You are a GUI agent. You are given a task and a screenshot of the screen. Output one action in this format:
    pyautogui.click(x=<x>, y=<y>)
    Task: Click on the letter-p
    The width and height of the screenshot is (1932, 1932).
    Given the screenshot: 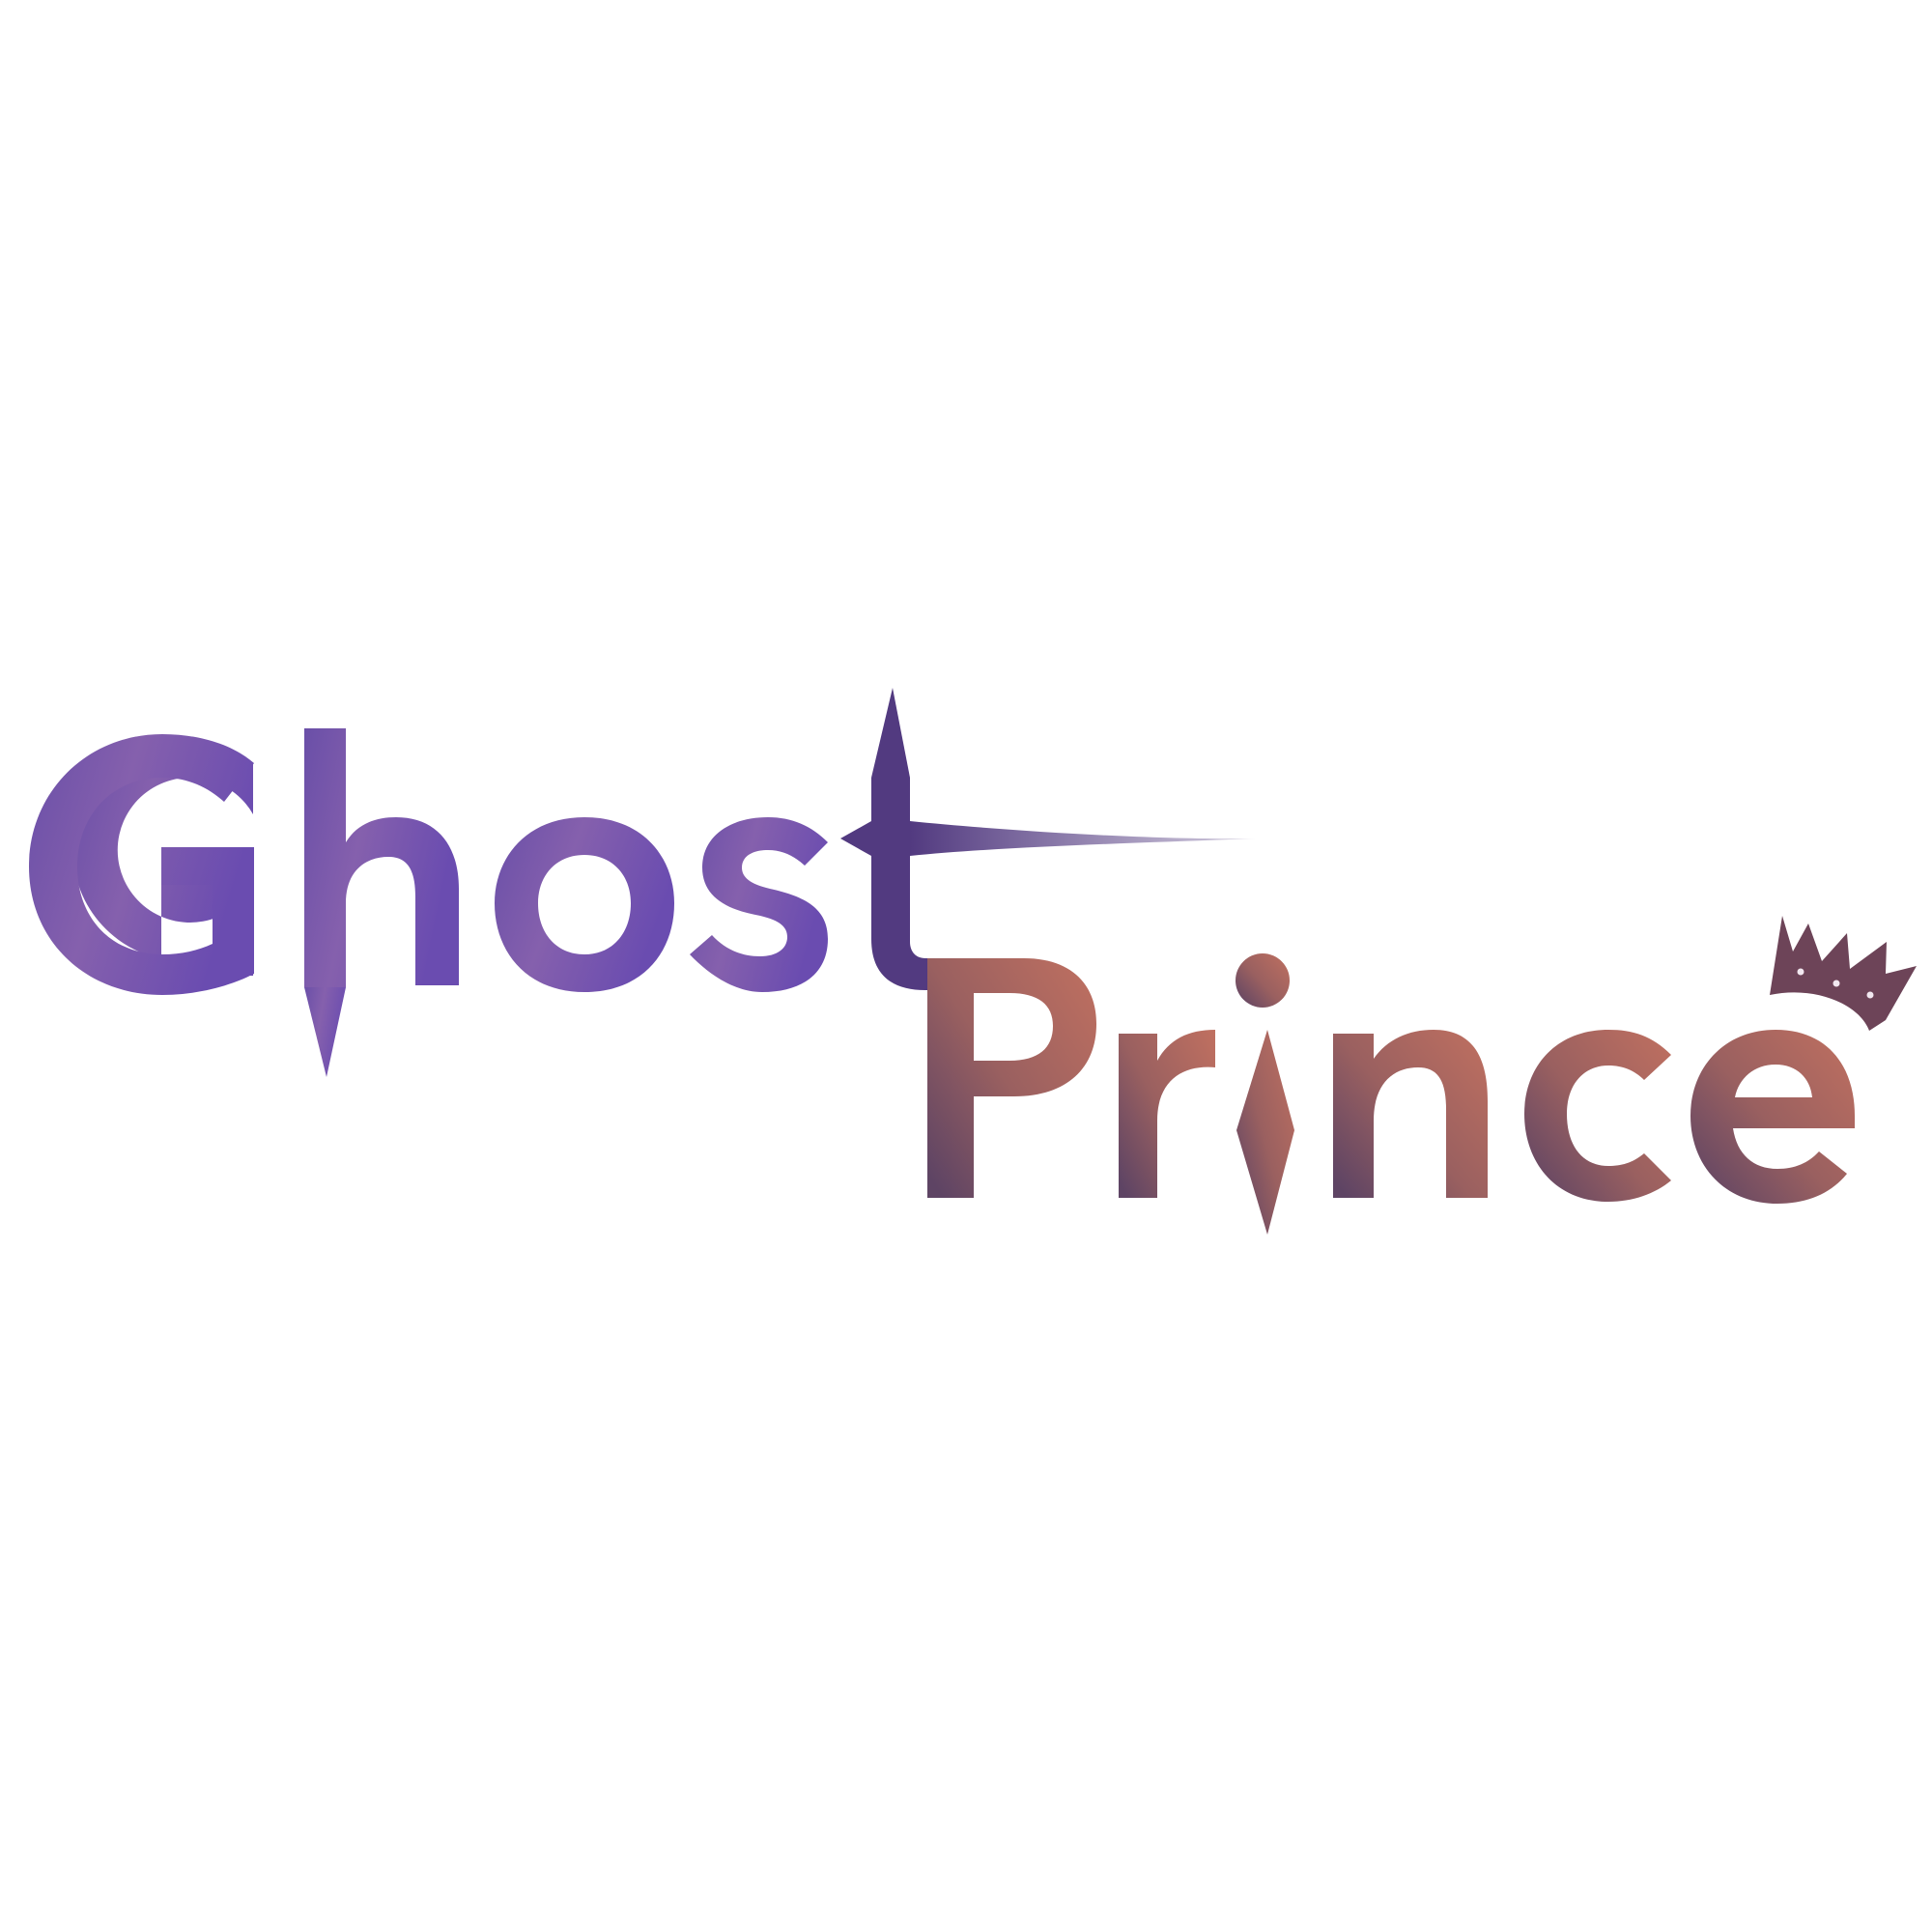 What is the action you would take?
    pyautogui.click(x=1011, y=1078)
    